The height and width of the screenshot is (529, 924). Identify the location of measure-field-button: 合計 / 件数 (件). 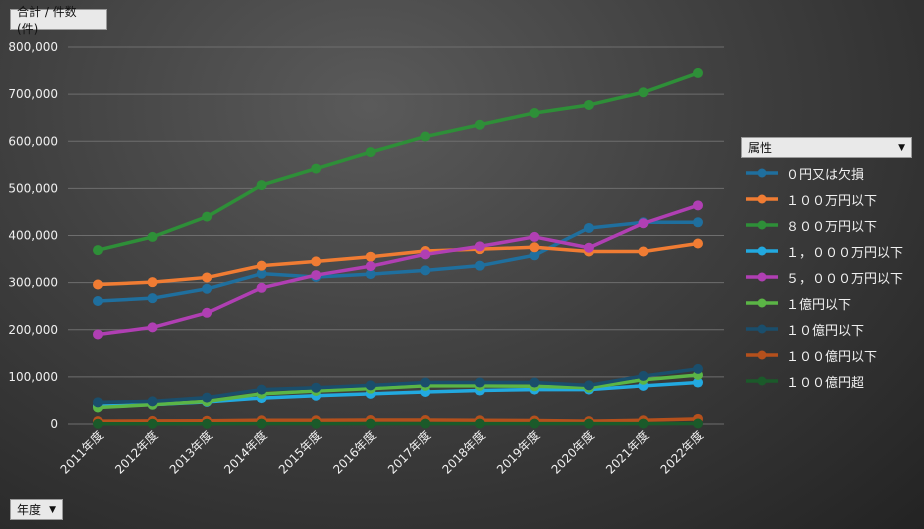
(58, 20).